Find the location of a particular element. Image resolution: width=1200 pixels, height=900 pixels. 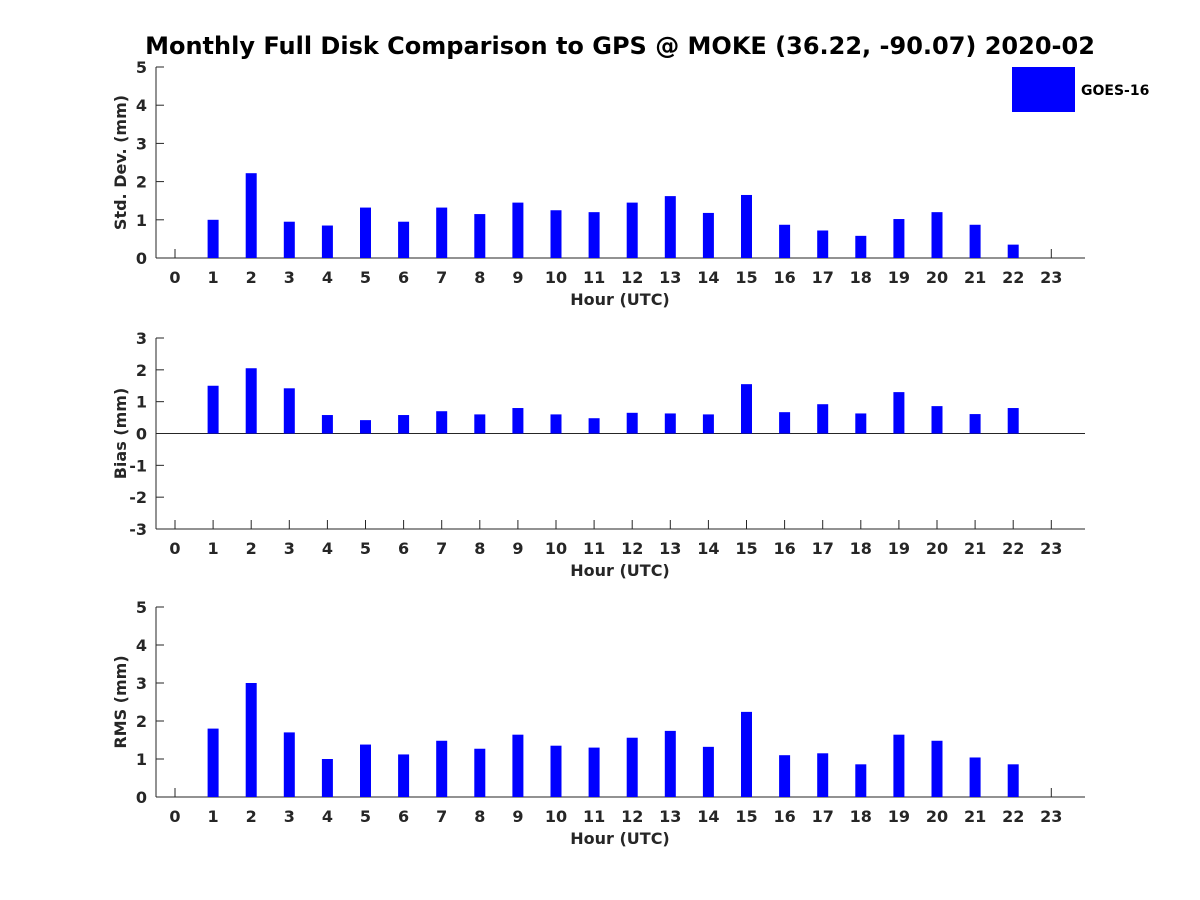

y-tick-label: 5 is located at coordinates (141, 607).